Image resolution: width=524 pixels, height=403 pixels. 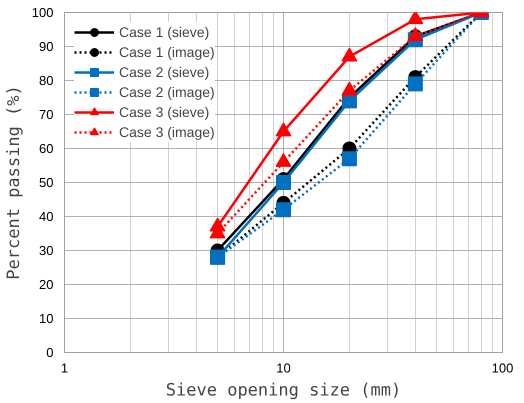 What do you see at coordinates (167, 92) in the screenshot?
I see `legend-label: Case 2 (image)` at bounding box center [167, 92].